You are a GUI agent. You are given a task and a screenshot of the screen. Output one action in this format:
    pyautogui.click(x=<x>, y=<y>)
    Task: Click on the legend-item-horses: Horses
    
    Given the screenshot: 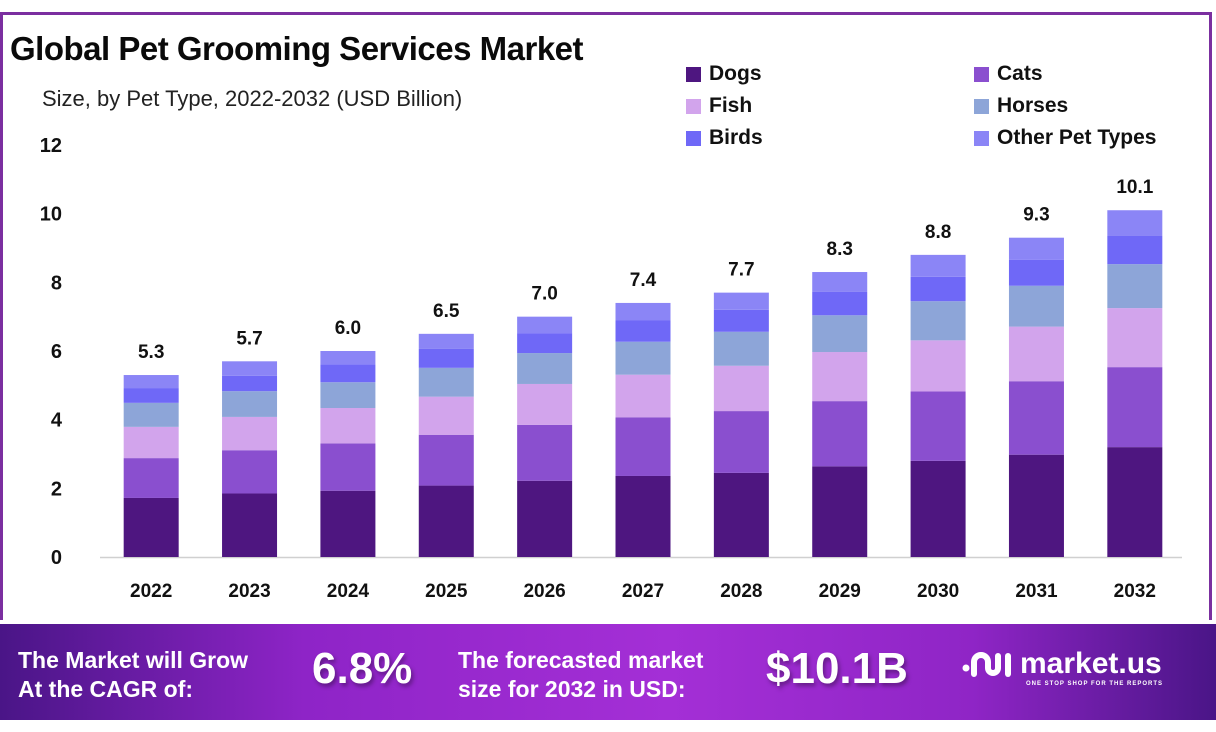 What is the action you would take?
    pyautogui.click(x=1021, y=106)
    